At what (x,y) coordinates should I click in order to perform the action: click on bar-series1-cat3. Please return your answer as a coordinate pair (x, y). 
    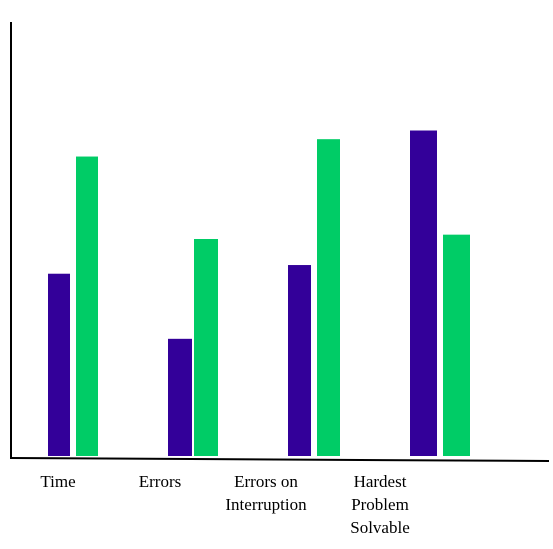
    Looking at the image, I should click on (299, 360).